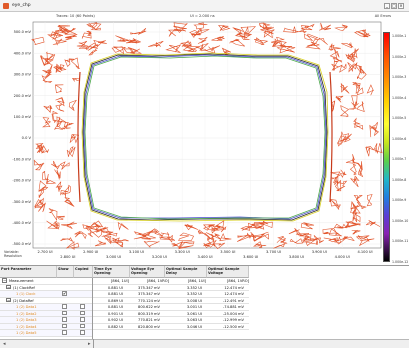 The image size is (409, 348). What do you see at coordinates (89, 344) in the screenshot?
I see `scroll-right-icon: ▸` at bounding box center [89, 344].